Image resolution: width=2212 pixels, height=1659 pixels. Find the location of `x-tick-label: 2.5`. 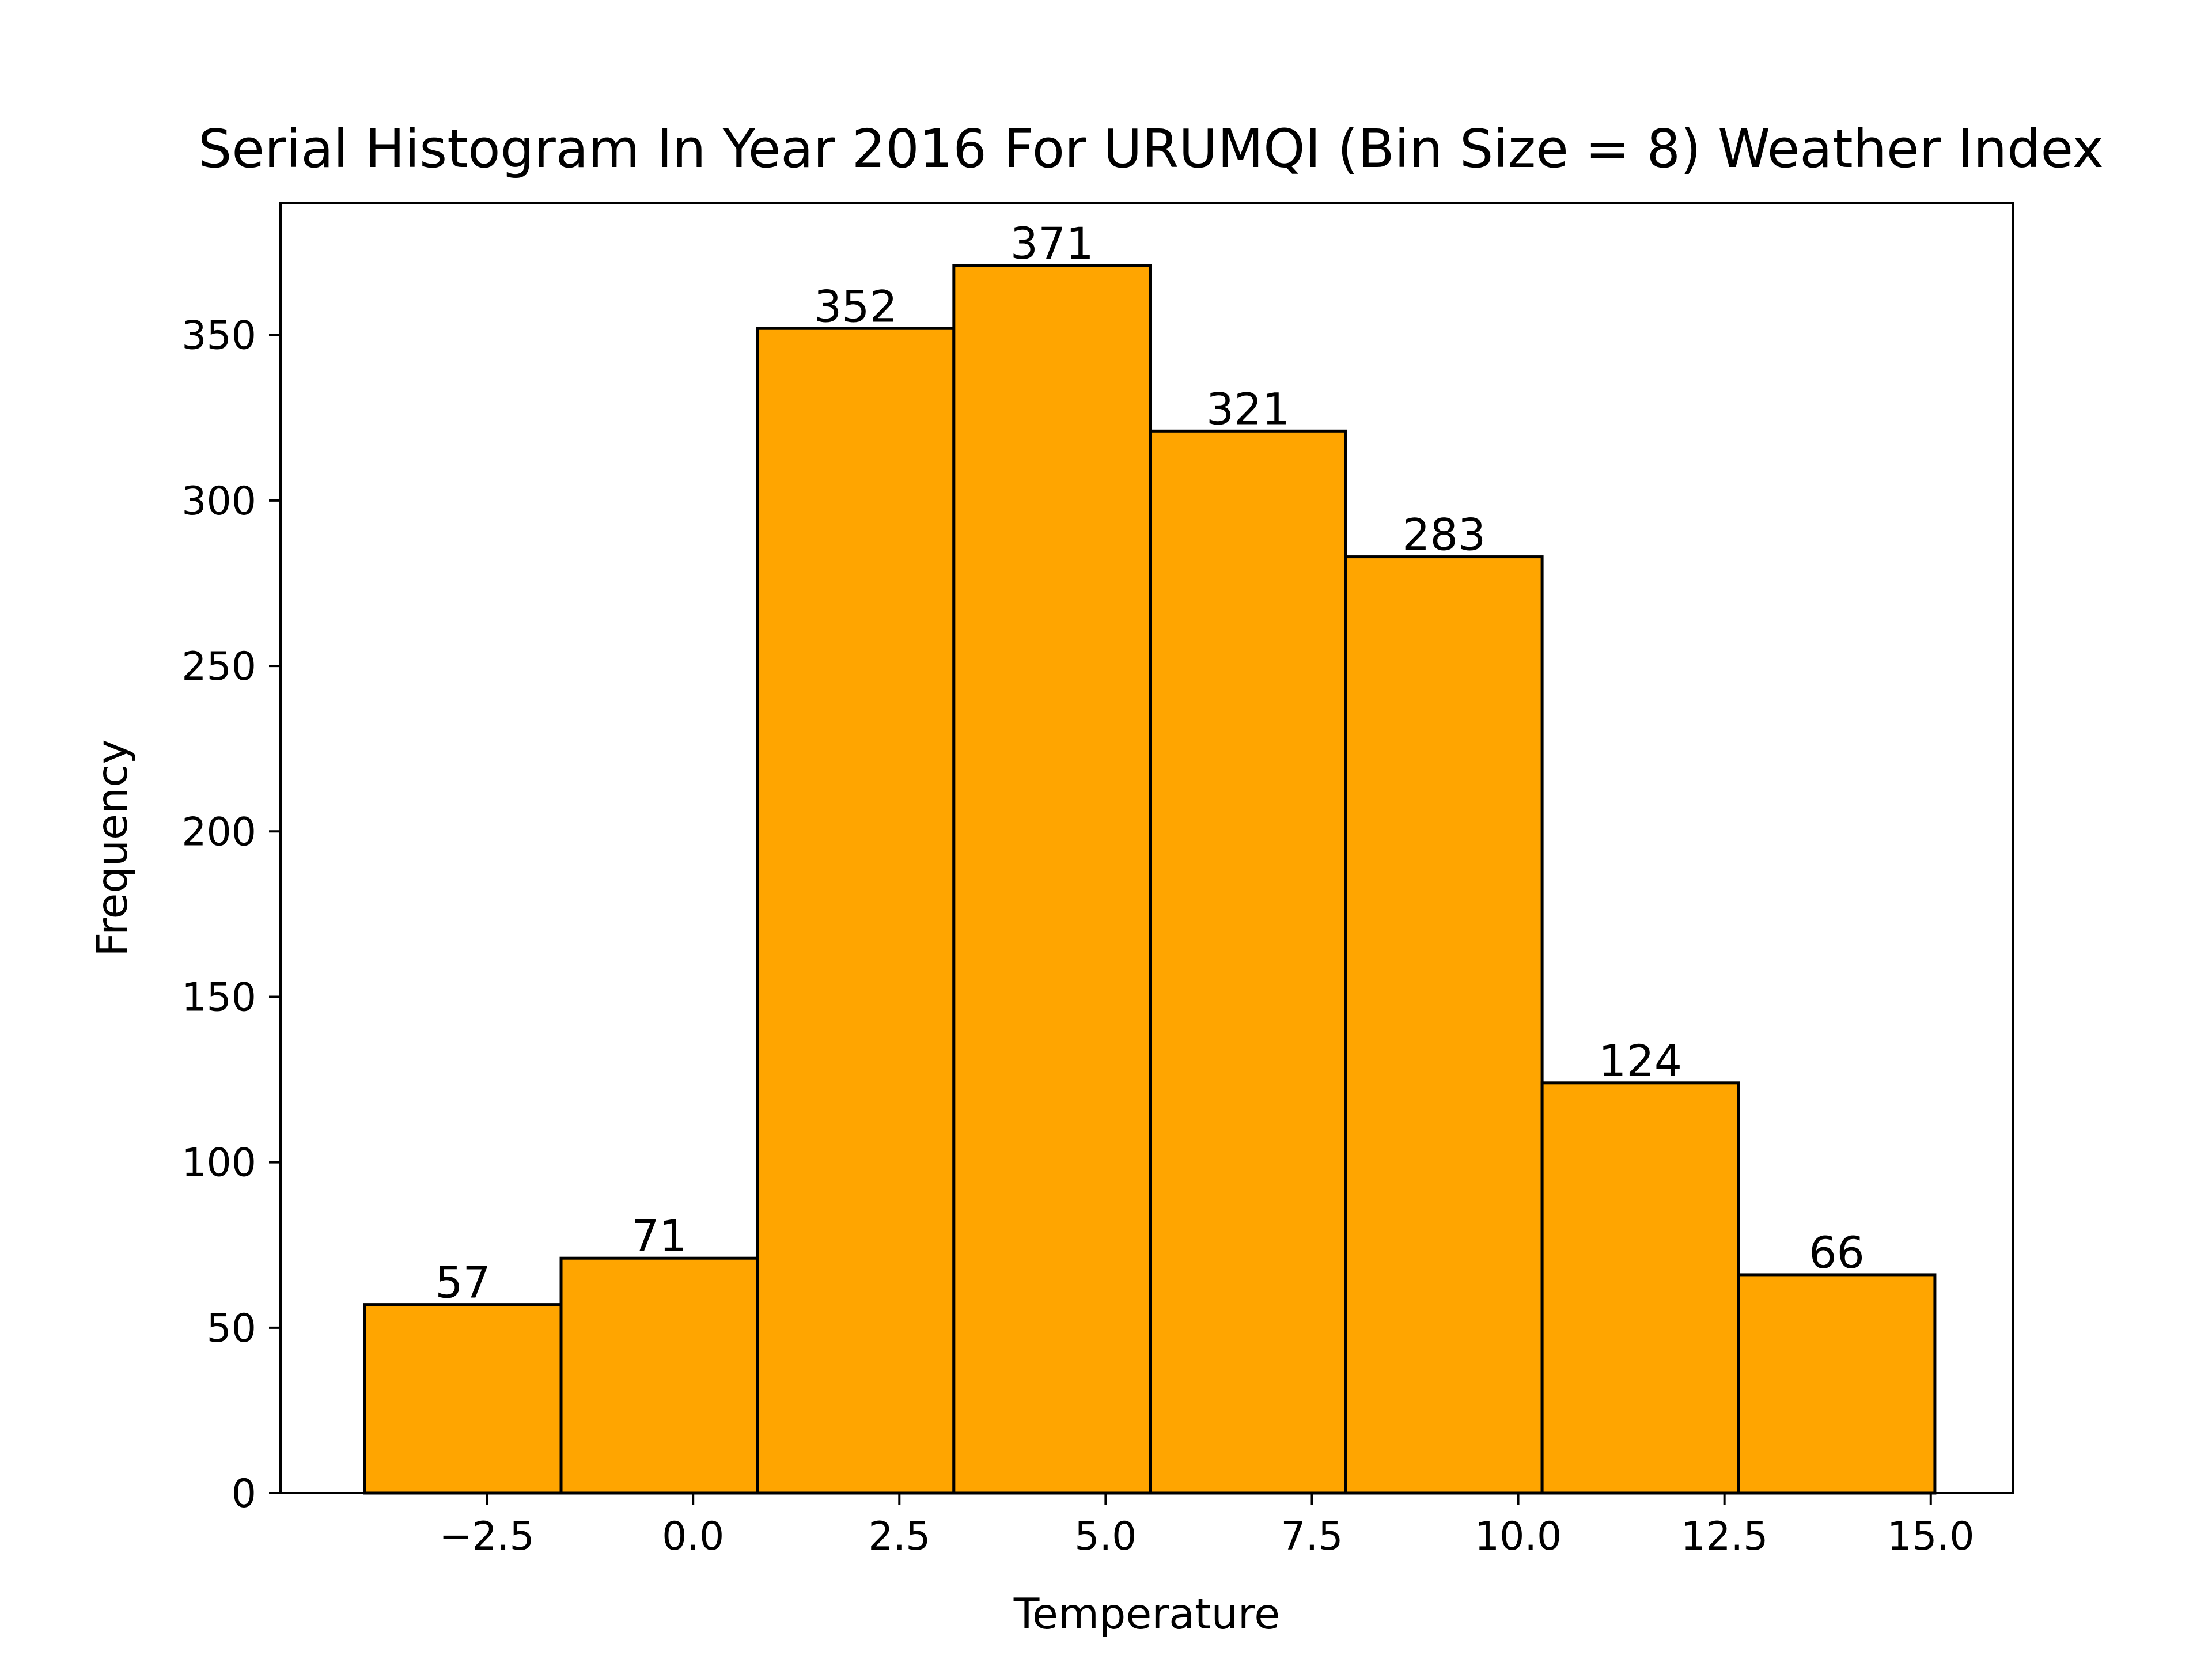

x-tick-label: 2.5 is located at coordinates (899, 1536).